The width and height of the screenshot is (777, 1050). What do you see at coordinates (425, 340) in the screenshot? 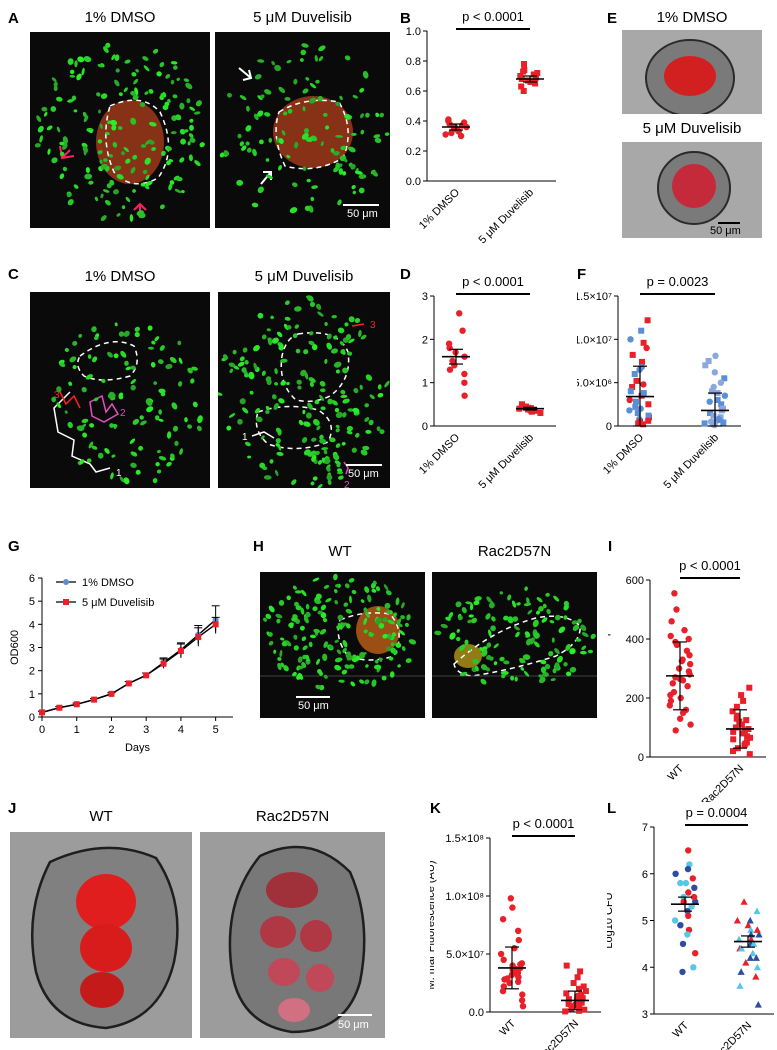
I see `y-tick-label: 2` at bounding box center [425, 340].